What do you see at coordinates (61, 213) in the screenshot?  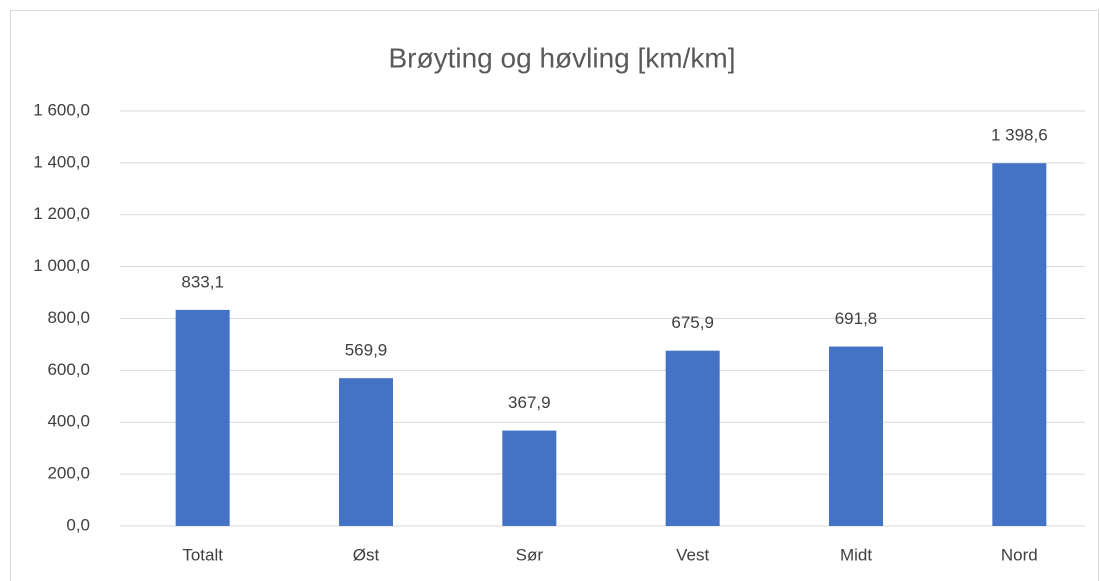 I see `y-tick-label: 1 200,0` at bounding box center [61, 213].